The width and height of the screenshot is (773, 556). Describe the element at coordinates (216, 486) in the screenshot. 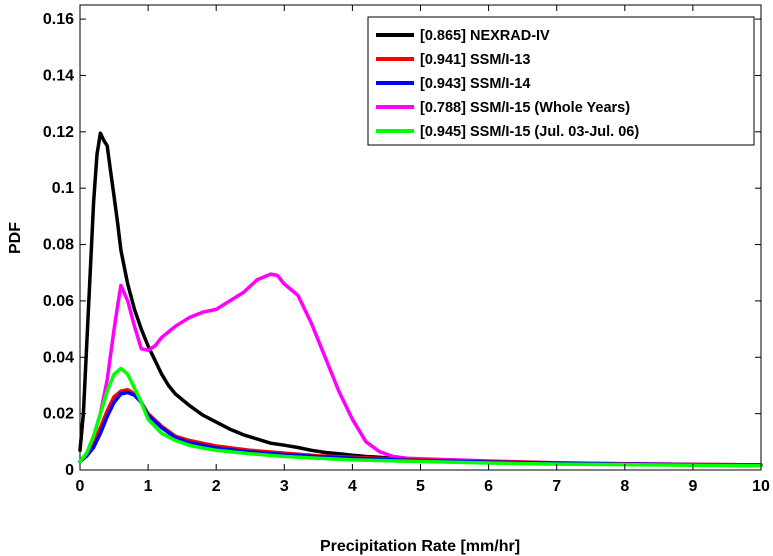

I see `x-tick-label: 2` at that location.